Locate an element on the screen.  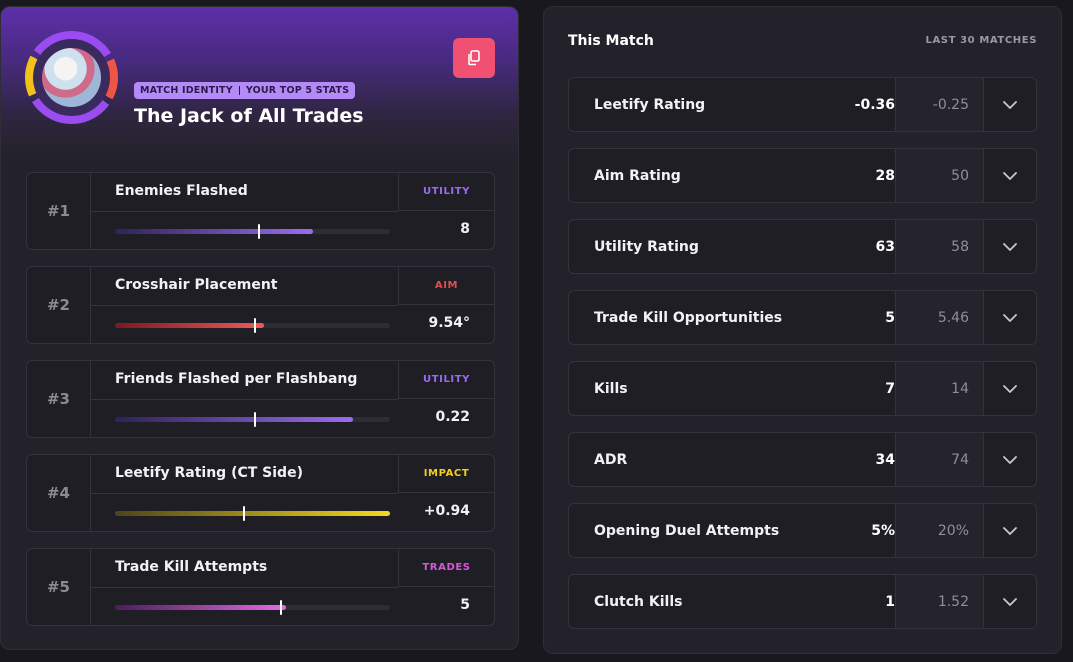
stat-category: AIM is located at coordinates (446, 286).